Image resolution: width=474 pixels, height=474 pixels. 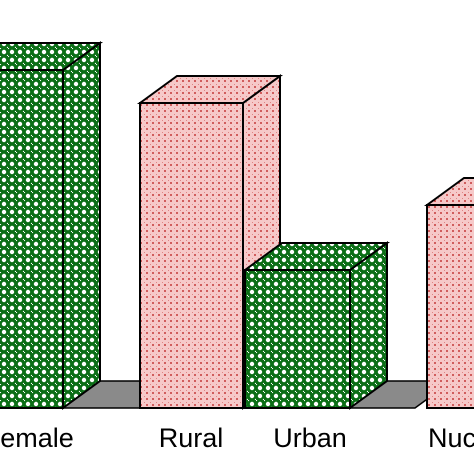 What do you see at coordinates (37, 438) in the screenshot?
I see `x-tick-label: emale` at bounding box center [37, 438].